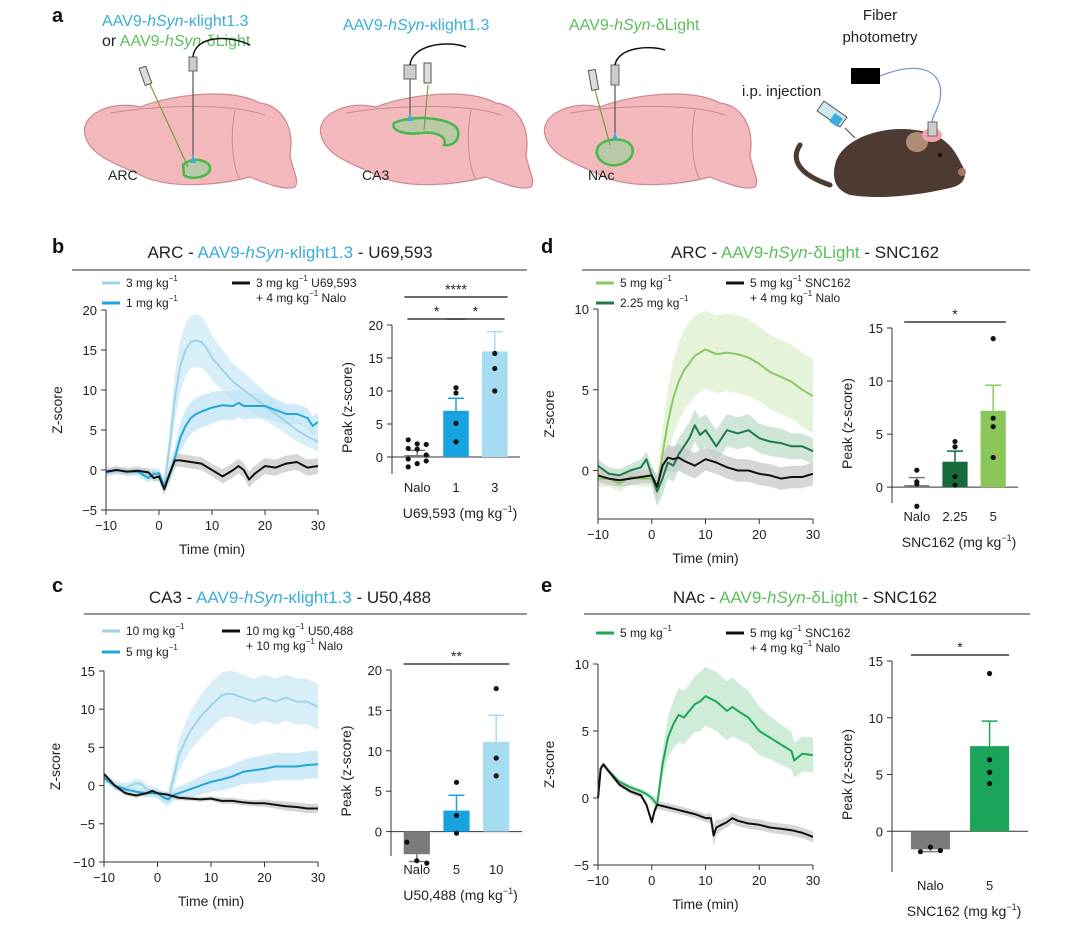 The width and height of the screenshot is (1080, 926). What do you see at coordinates (759, 880) in the screenshot?
I see `x-tick-label: 20` at bounding box center [759, 880].